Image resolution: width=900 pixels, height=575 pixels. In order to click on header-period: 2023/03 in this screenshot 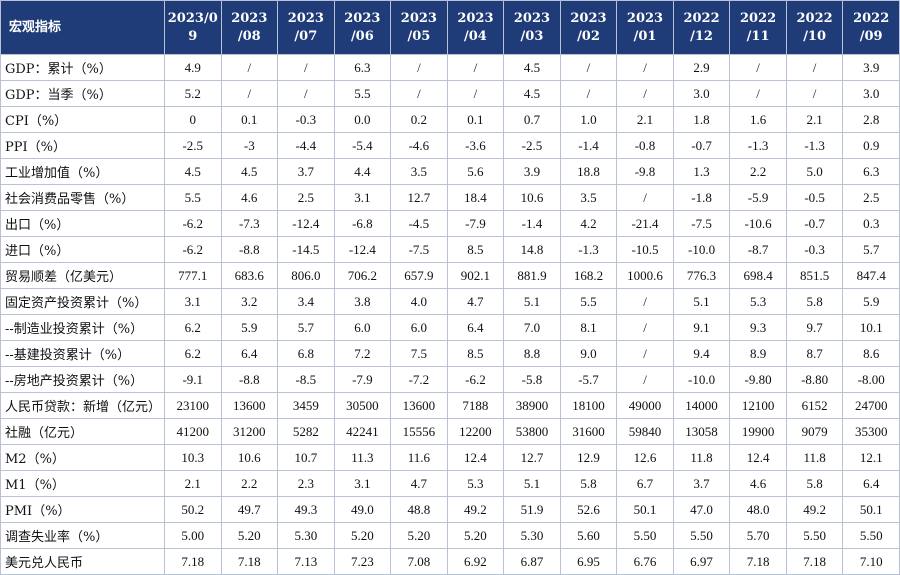, I will do `click(532, 27)`.